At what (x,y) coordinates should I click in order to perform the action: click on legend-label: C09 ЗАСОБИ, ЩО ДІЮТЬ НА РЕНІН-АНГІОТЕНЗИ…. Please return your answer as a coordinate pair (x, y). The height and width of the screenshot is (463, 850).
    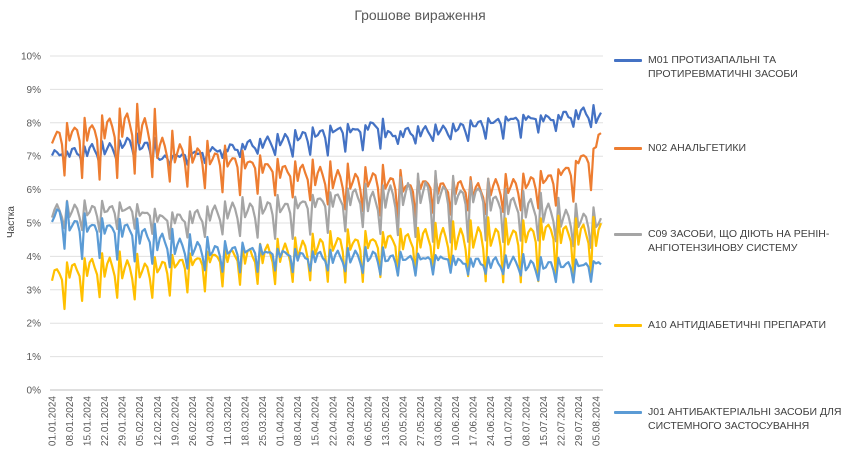
    Looking at the image, I should click on (739, 241).